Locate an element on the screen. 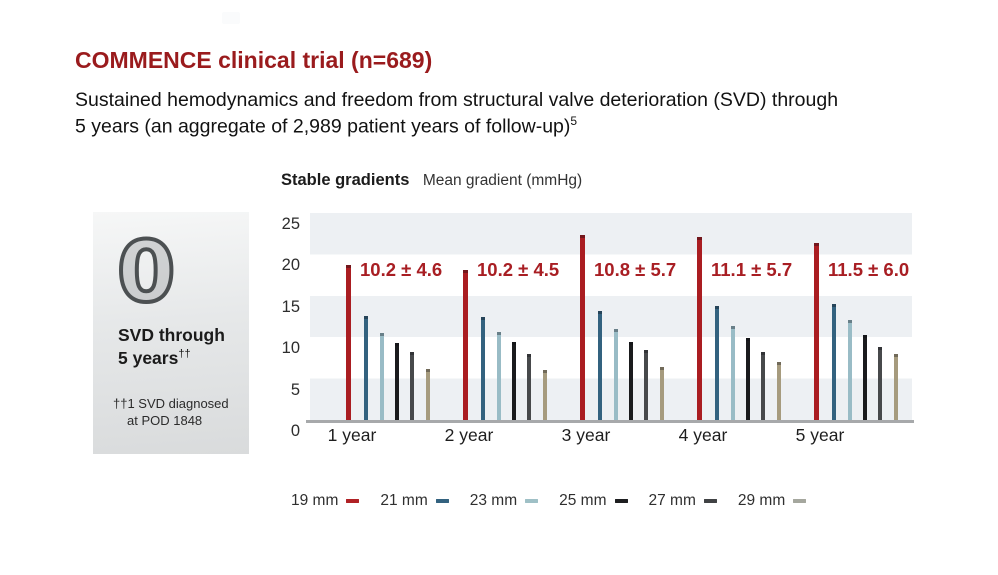  legend-item-21mm: 21 mm is located at coordinates (414, 501).